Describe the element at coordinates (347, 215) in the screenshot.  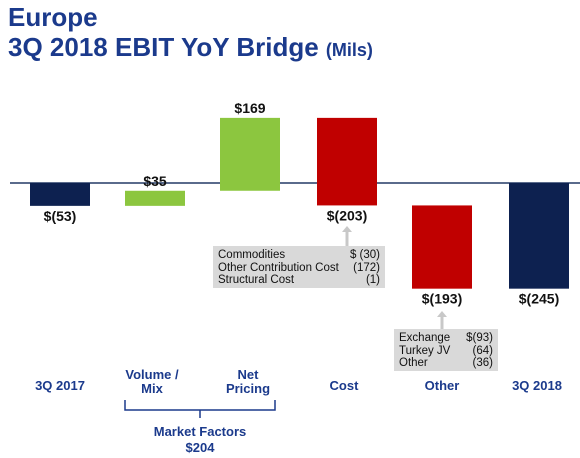
I see `value-label-cost: $(203)` at that location.